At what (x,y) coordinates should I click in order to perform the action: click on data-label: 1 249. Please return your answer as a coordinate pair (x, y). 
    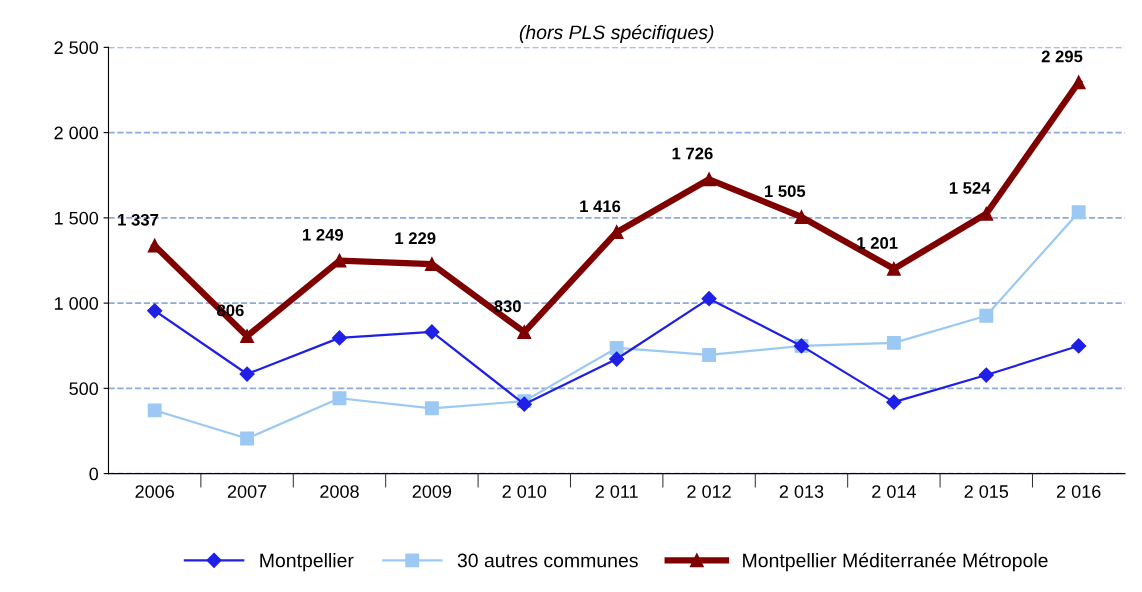
    Looking at the image, I should click on (323, 234).